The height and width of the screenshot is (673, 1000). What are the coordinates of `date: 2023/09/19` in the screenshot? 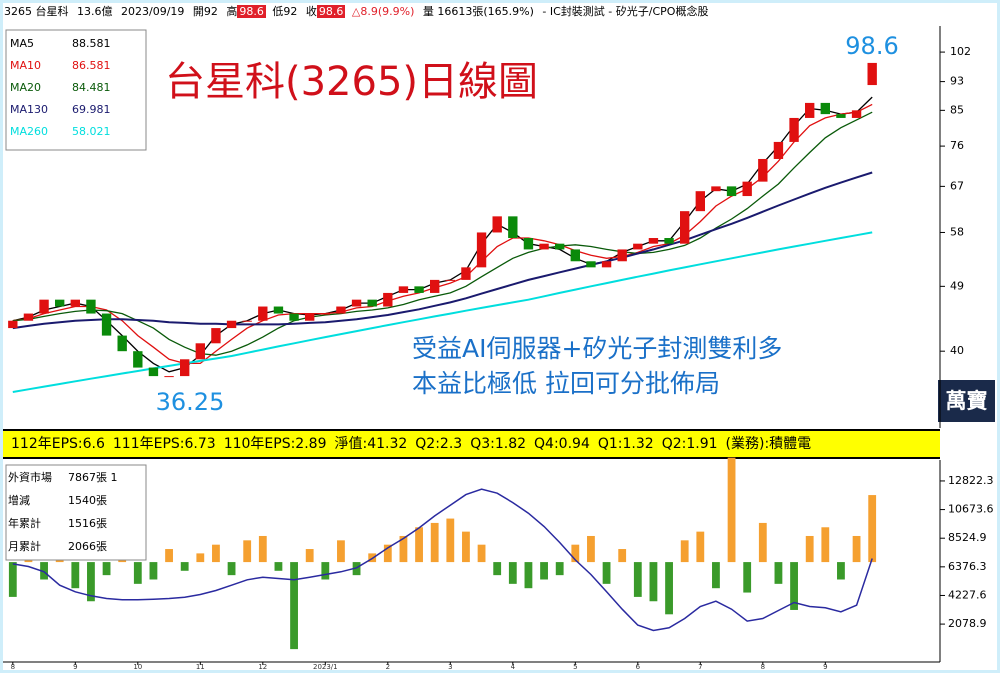 It's located at (153, 11).